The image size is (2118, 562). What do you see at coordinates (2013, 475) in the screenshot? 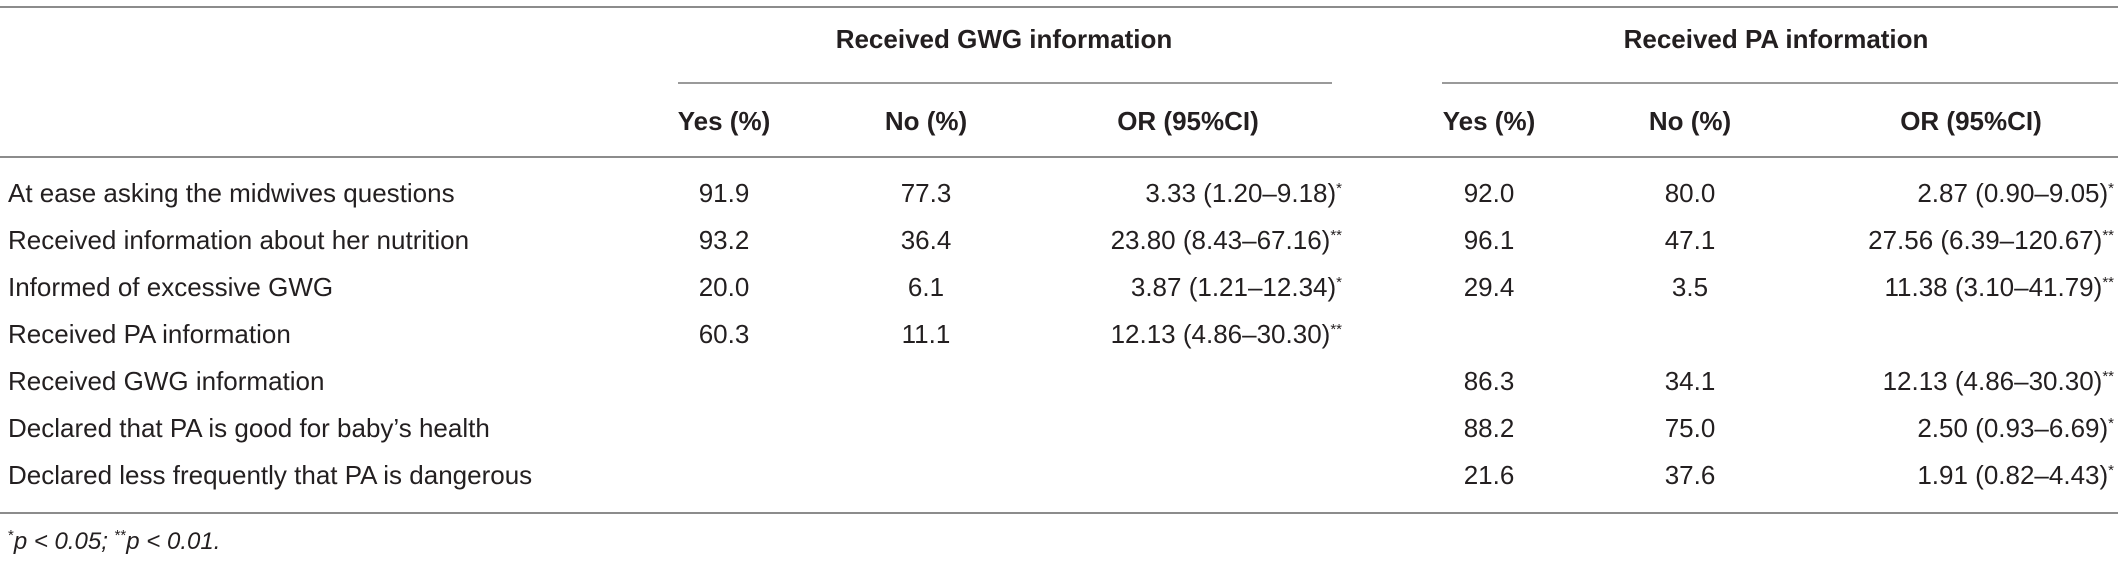
I see `or-text: 1.91 (0.82–4.43)` at bounding box center [2013, 475].